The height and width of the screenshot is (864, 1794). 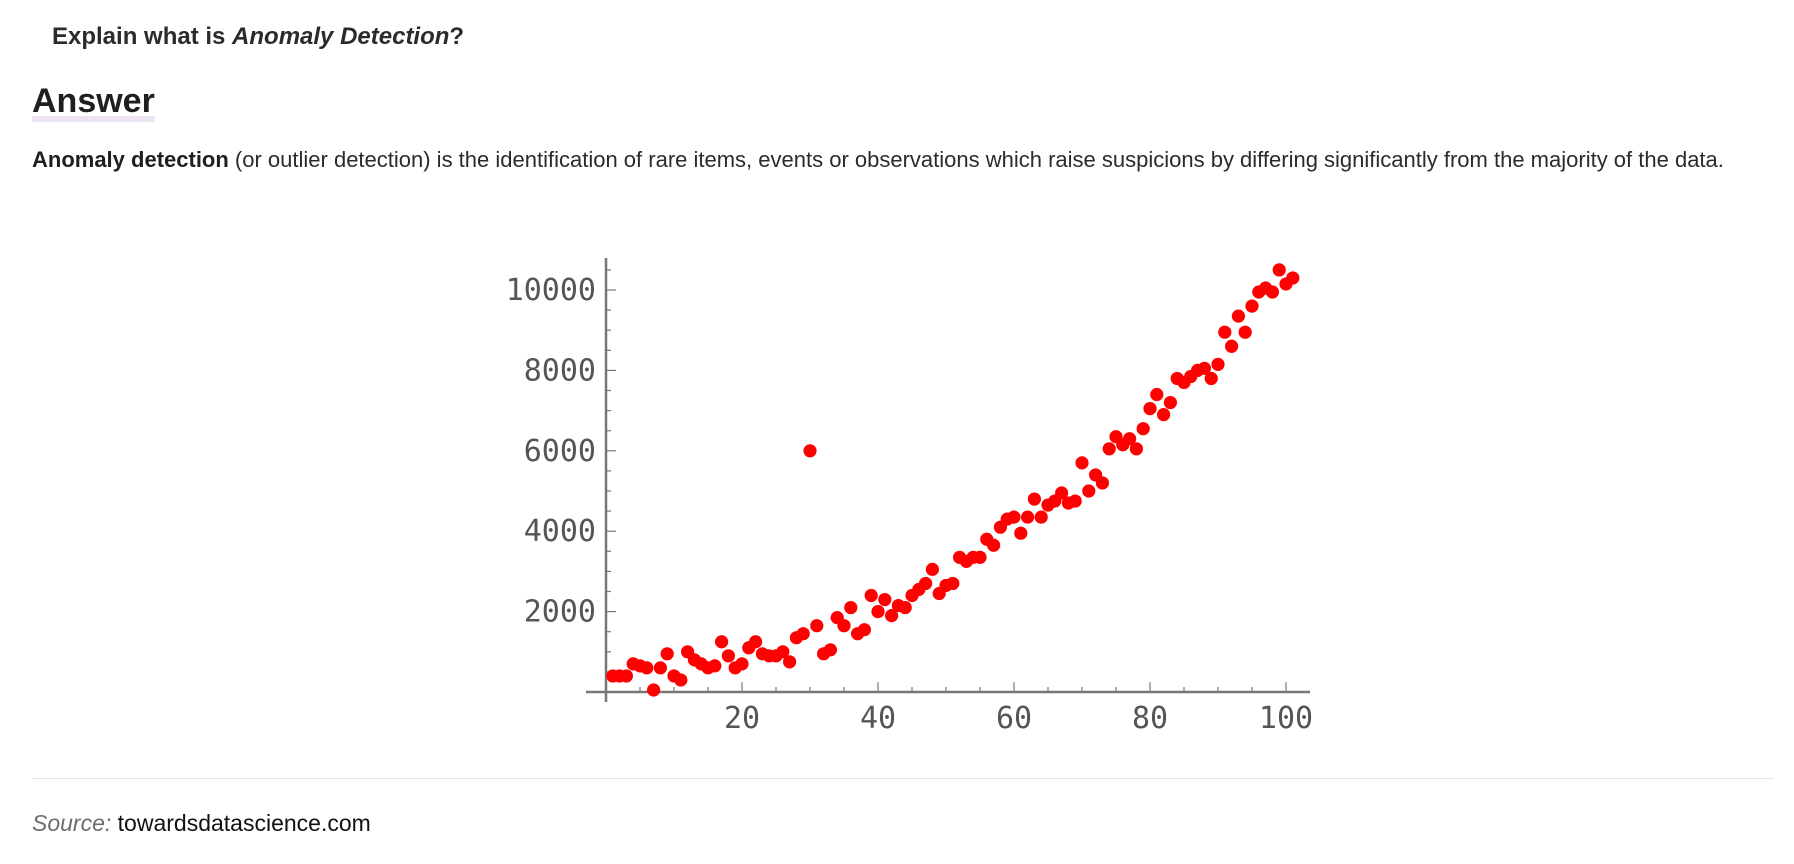 I want to click on x-tick-label: 20, so click(x=742, y=718).